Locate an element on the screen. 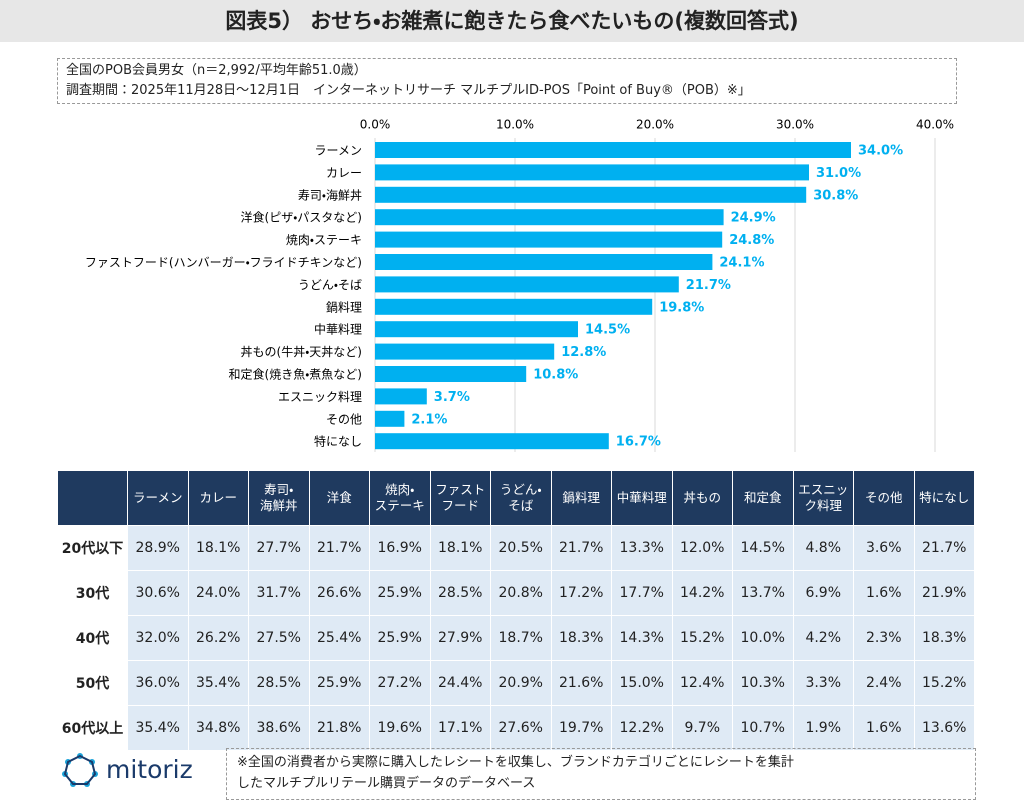 Image resolution: width=1024 pixels, height=807 pixels. table-cell: 12.0% is located at coordinates (702, 548).